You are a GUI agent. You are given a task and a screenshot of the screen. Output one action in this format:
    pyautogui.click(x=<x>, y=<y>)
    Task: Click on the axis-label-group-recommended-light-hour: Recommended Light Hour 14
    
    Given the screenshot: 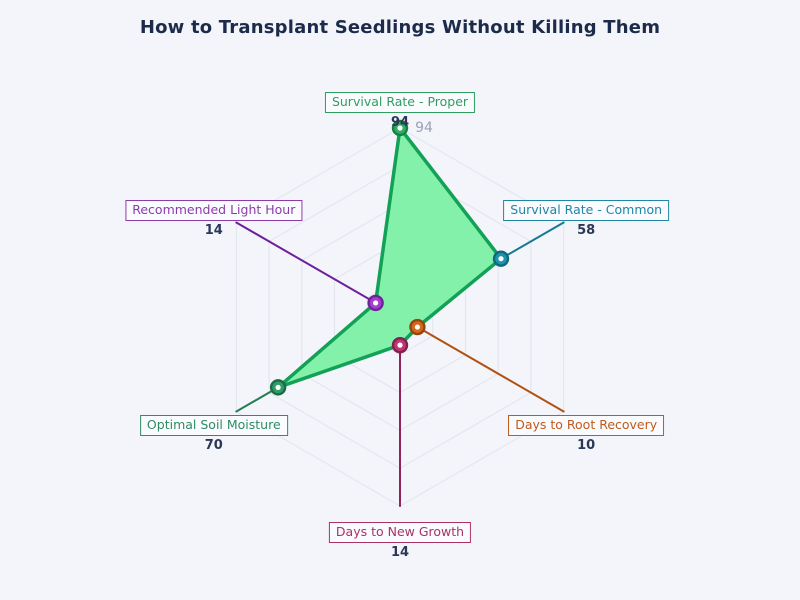 What is the action you would take?
    pyautogui.click(x=214, y=218)
    